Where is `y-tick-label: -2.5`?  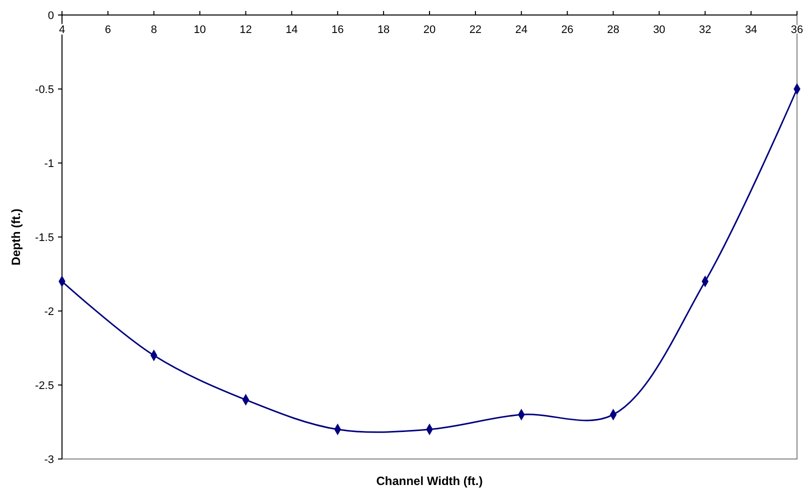
y-tick-label: -2.5 is located at coordinates (44, 386).